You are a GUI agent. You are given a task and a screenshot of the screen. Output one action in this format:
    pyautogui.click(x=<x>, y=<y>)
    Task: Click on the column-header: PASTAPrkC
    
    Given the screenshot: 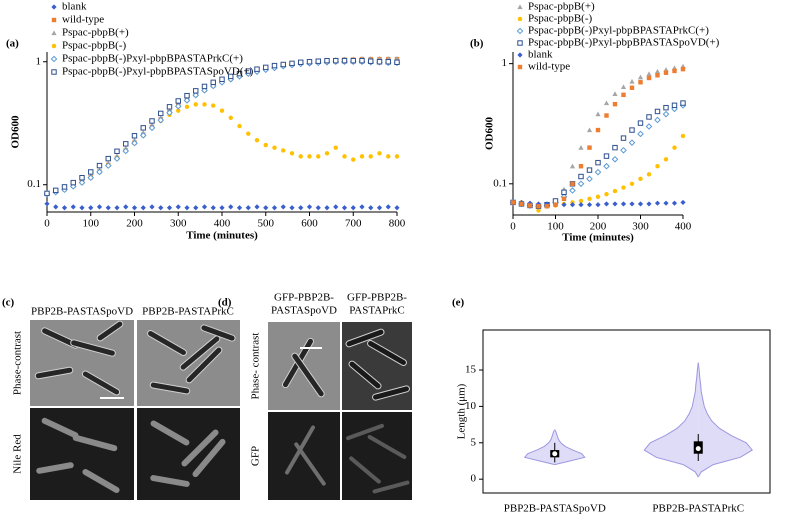 What is the action you would take?
    pyautogui.click(x=377, y=311)
    